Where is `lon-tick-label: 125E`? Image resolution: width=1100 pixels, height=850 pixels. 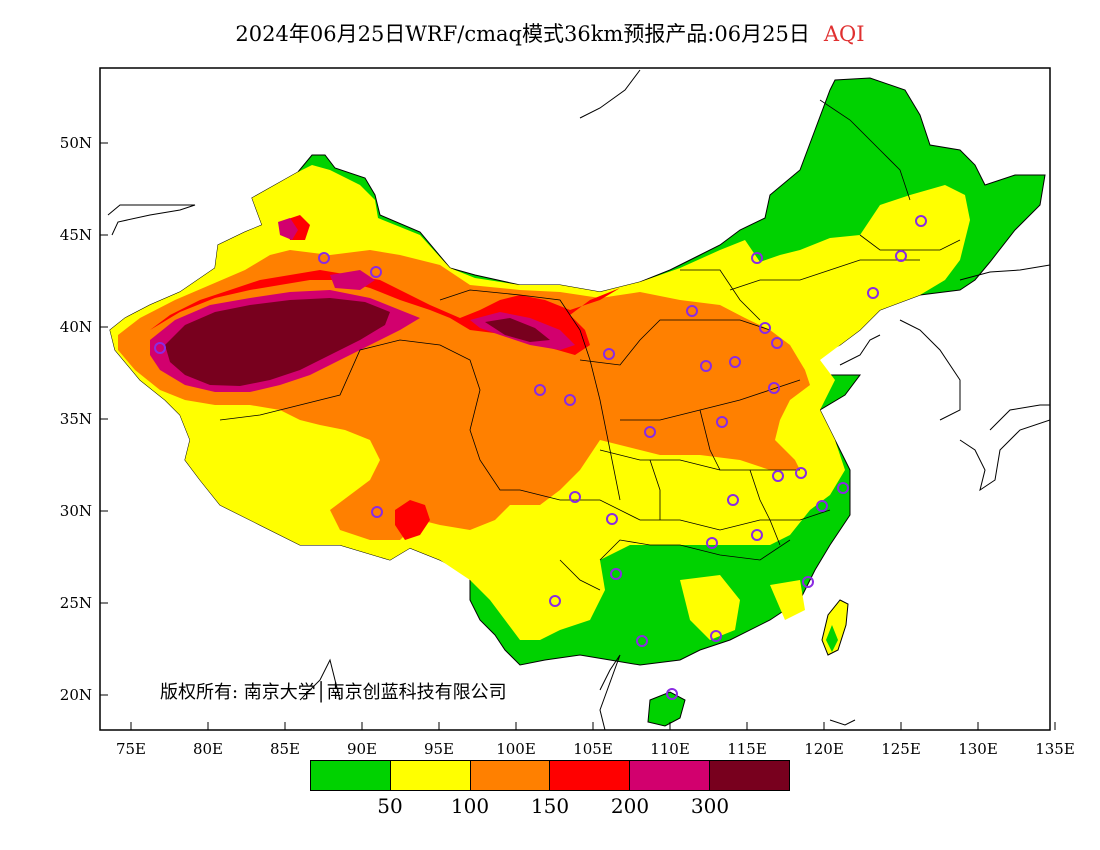 lon-tick-label: 125E is located at coordinates (901, 749).